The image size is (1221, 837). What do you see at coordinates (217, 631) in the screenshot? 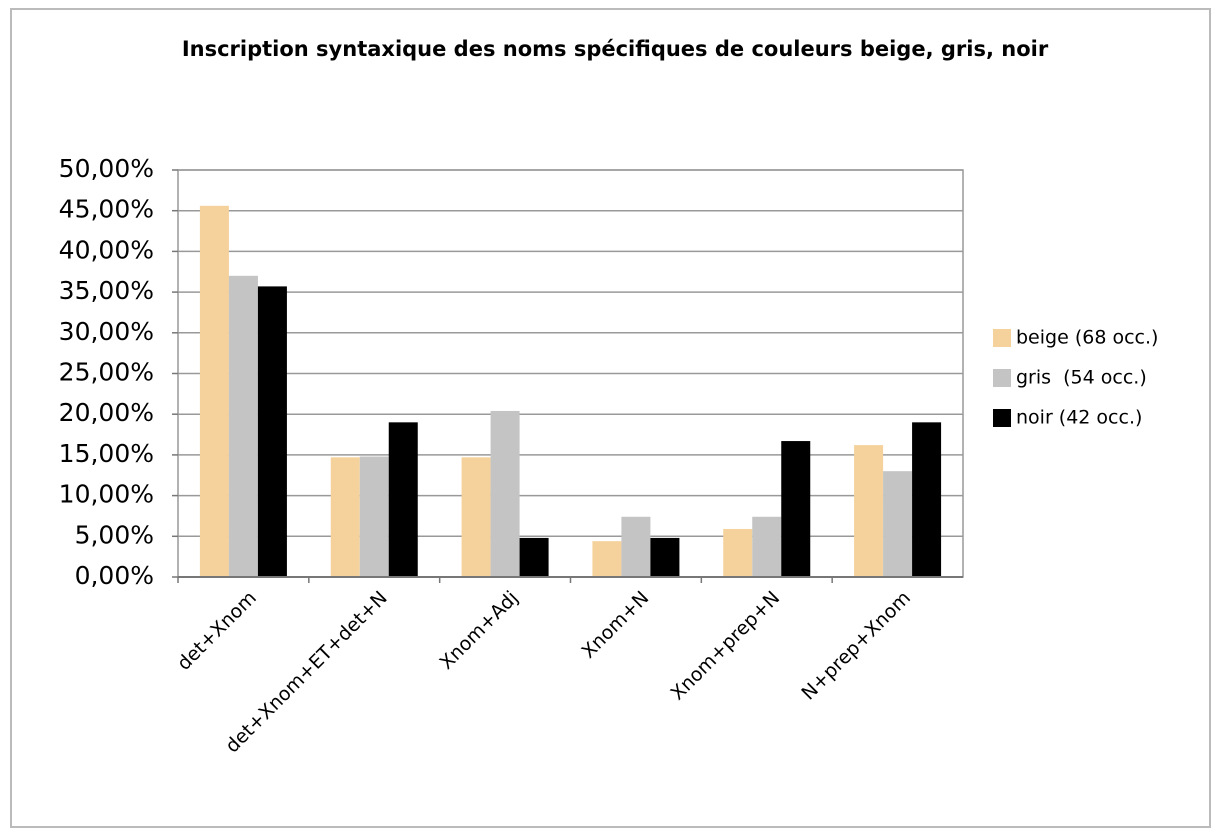
I see `x-tick-label: det+Xnom` at bounding box center [217, 631].